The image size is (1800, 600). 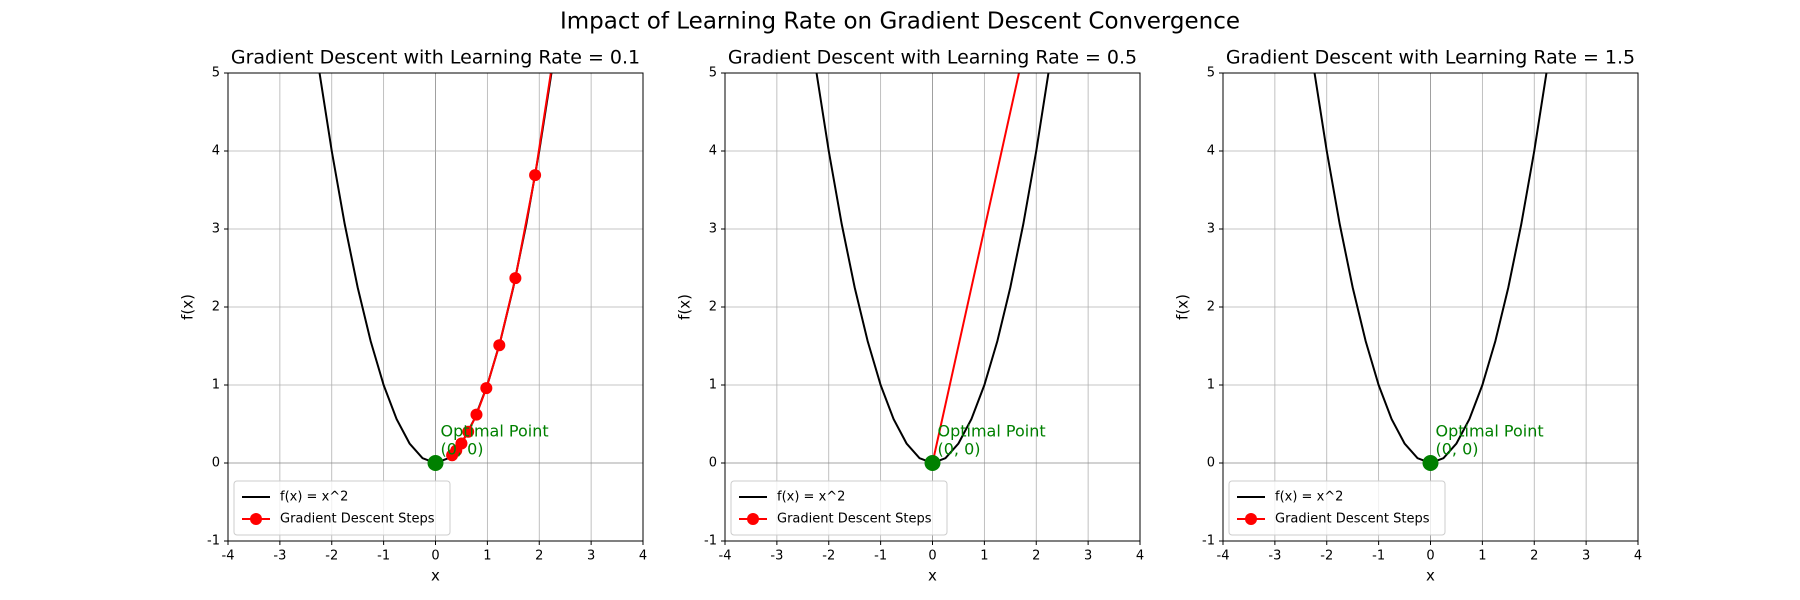 I want to click on series-line, so click(x=975, y=268).